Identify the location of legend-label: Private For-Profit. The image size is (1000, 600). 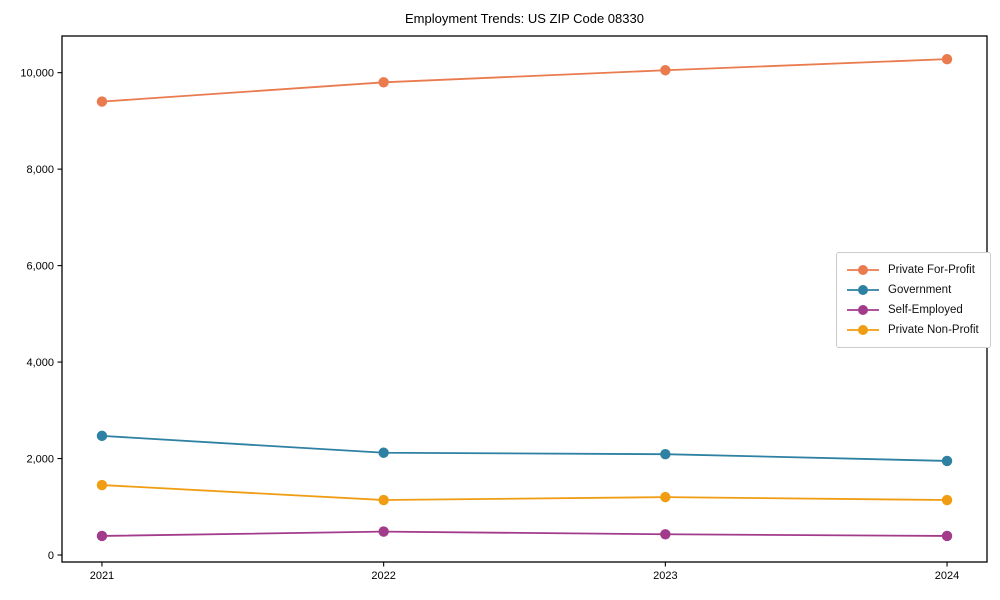
(931, 270).